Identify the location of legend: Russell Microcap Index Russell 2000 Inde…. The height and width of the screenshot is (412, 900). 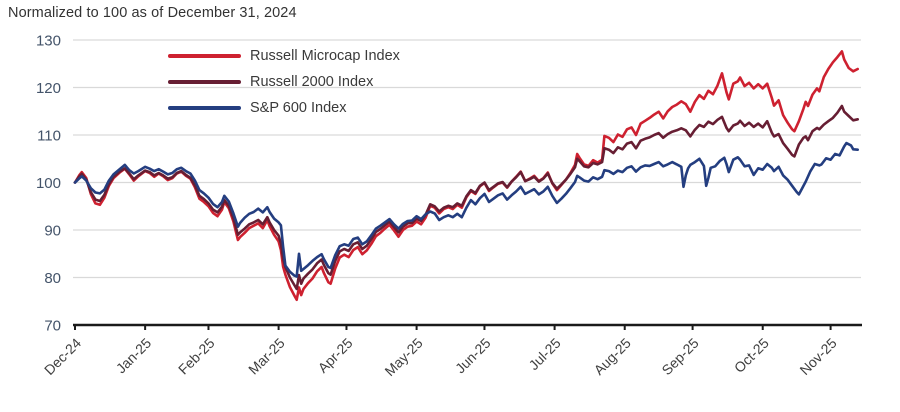
(284, 81).